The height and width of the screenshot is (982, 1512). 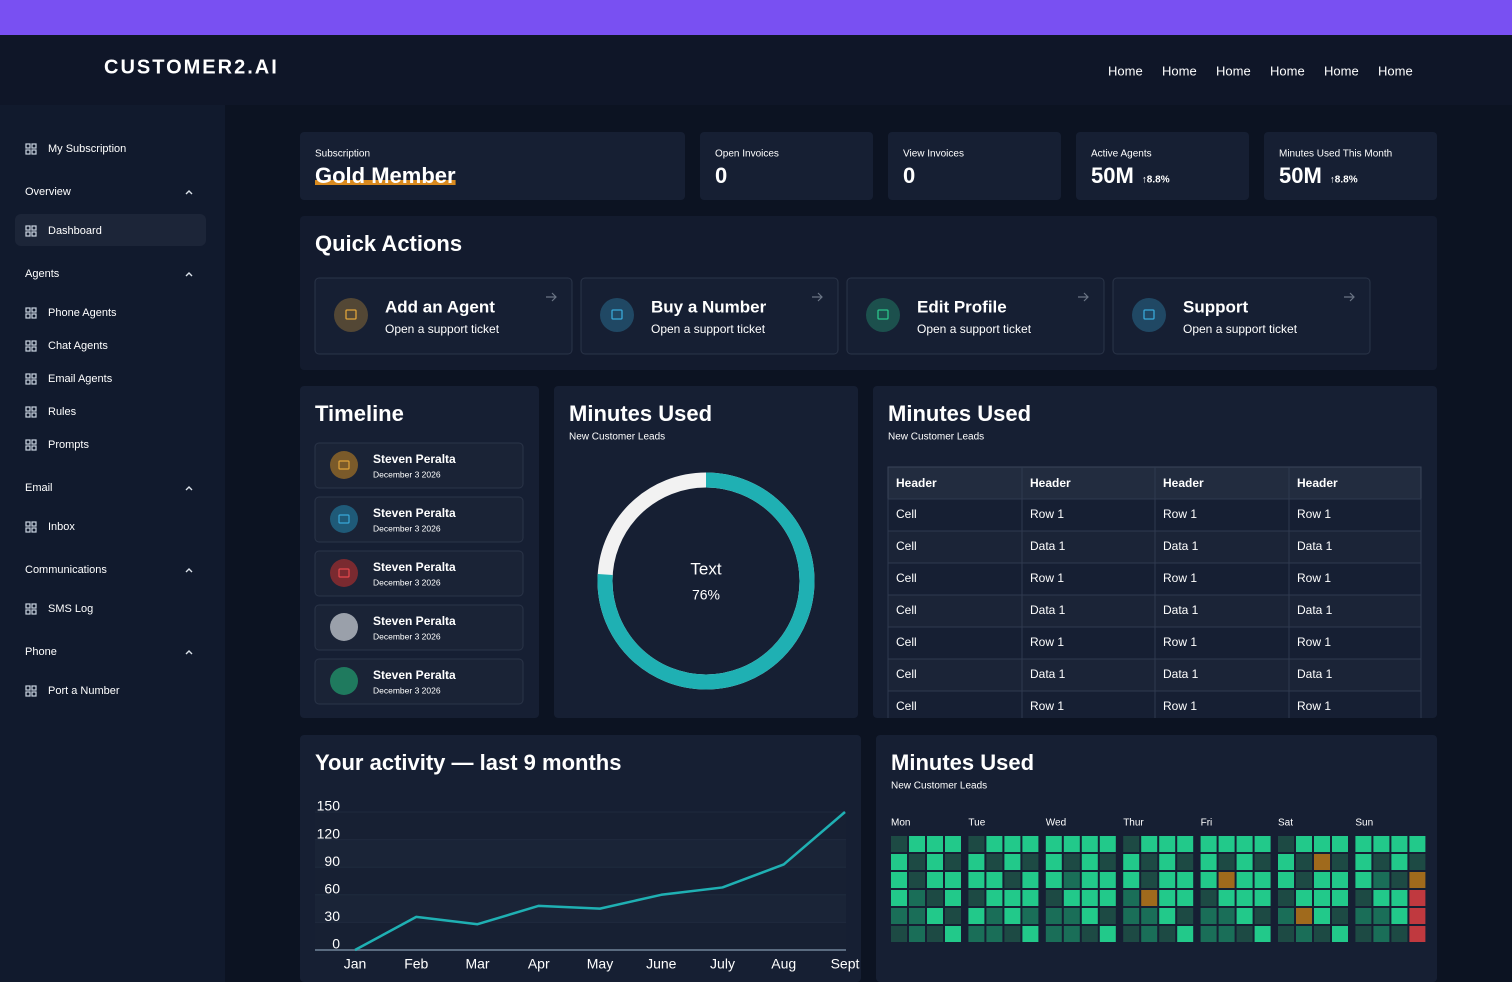 What do you see at coordinates (42, 274) in the screenshot?
I see `section-label: Agents` at bounding box center [42, 274].